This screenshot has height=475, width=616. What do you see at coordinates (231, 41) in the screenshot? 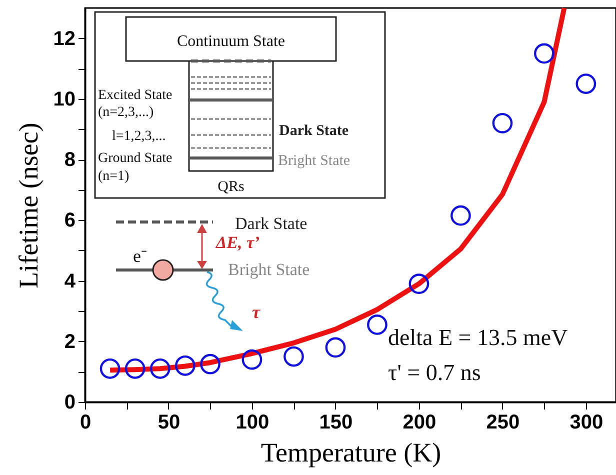
I see `annotation: Continuum State` at bounding box center [231, 41].